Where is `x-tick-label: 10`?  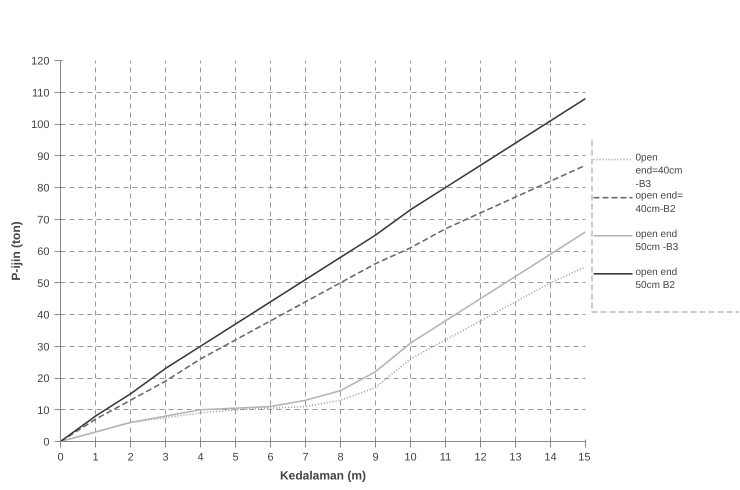 x-tick-label: 10 is located at coordinates (410, 458).